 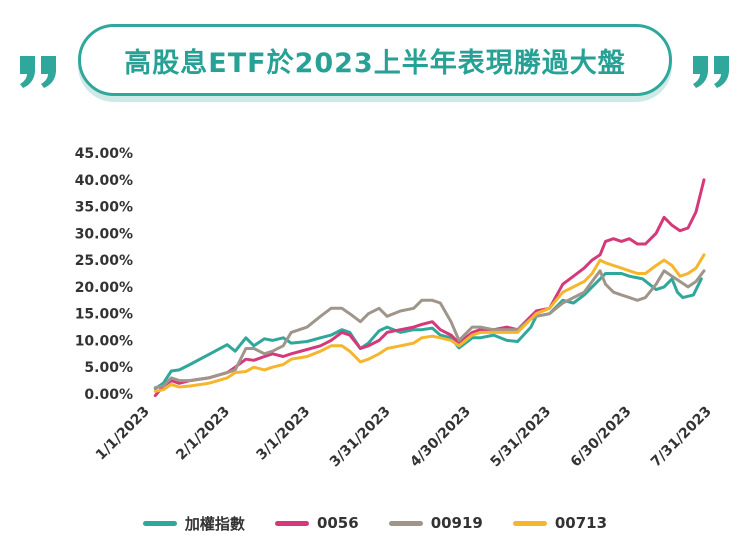 What do you see at coordinates (104, 341) in the screenshot?
I see `y-tick-label: 10.00%` at bounding box center [104, 341].